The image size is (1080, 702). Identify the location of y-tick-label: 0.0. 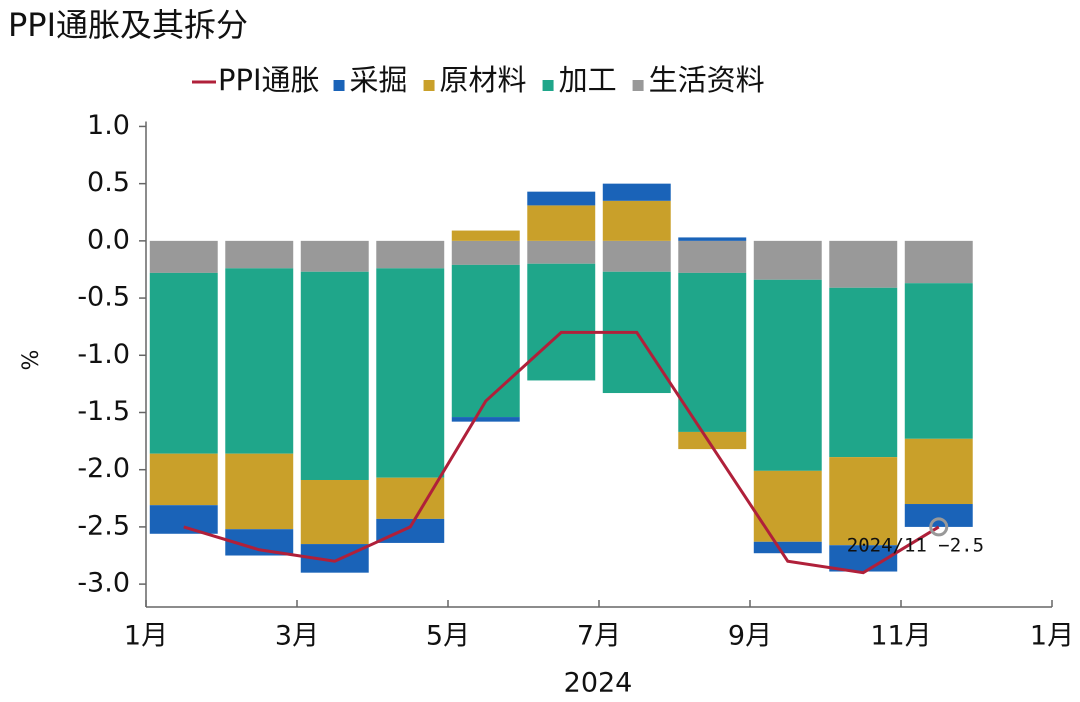
(108, 239).